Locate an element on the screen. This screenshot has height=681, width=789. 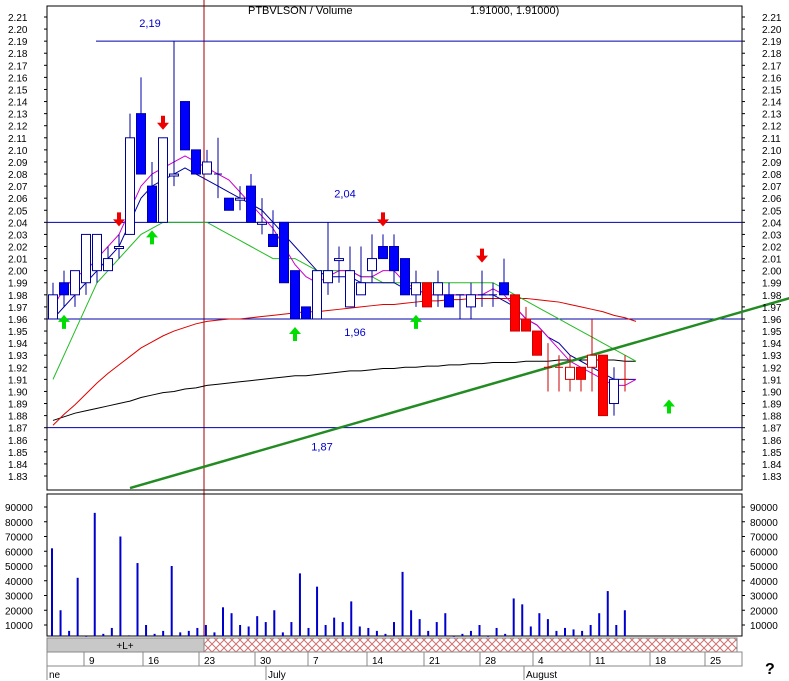
price-tick-label-left: 2.08 is located at coordinates (18, 175).